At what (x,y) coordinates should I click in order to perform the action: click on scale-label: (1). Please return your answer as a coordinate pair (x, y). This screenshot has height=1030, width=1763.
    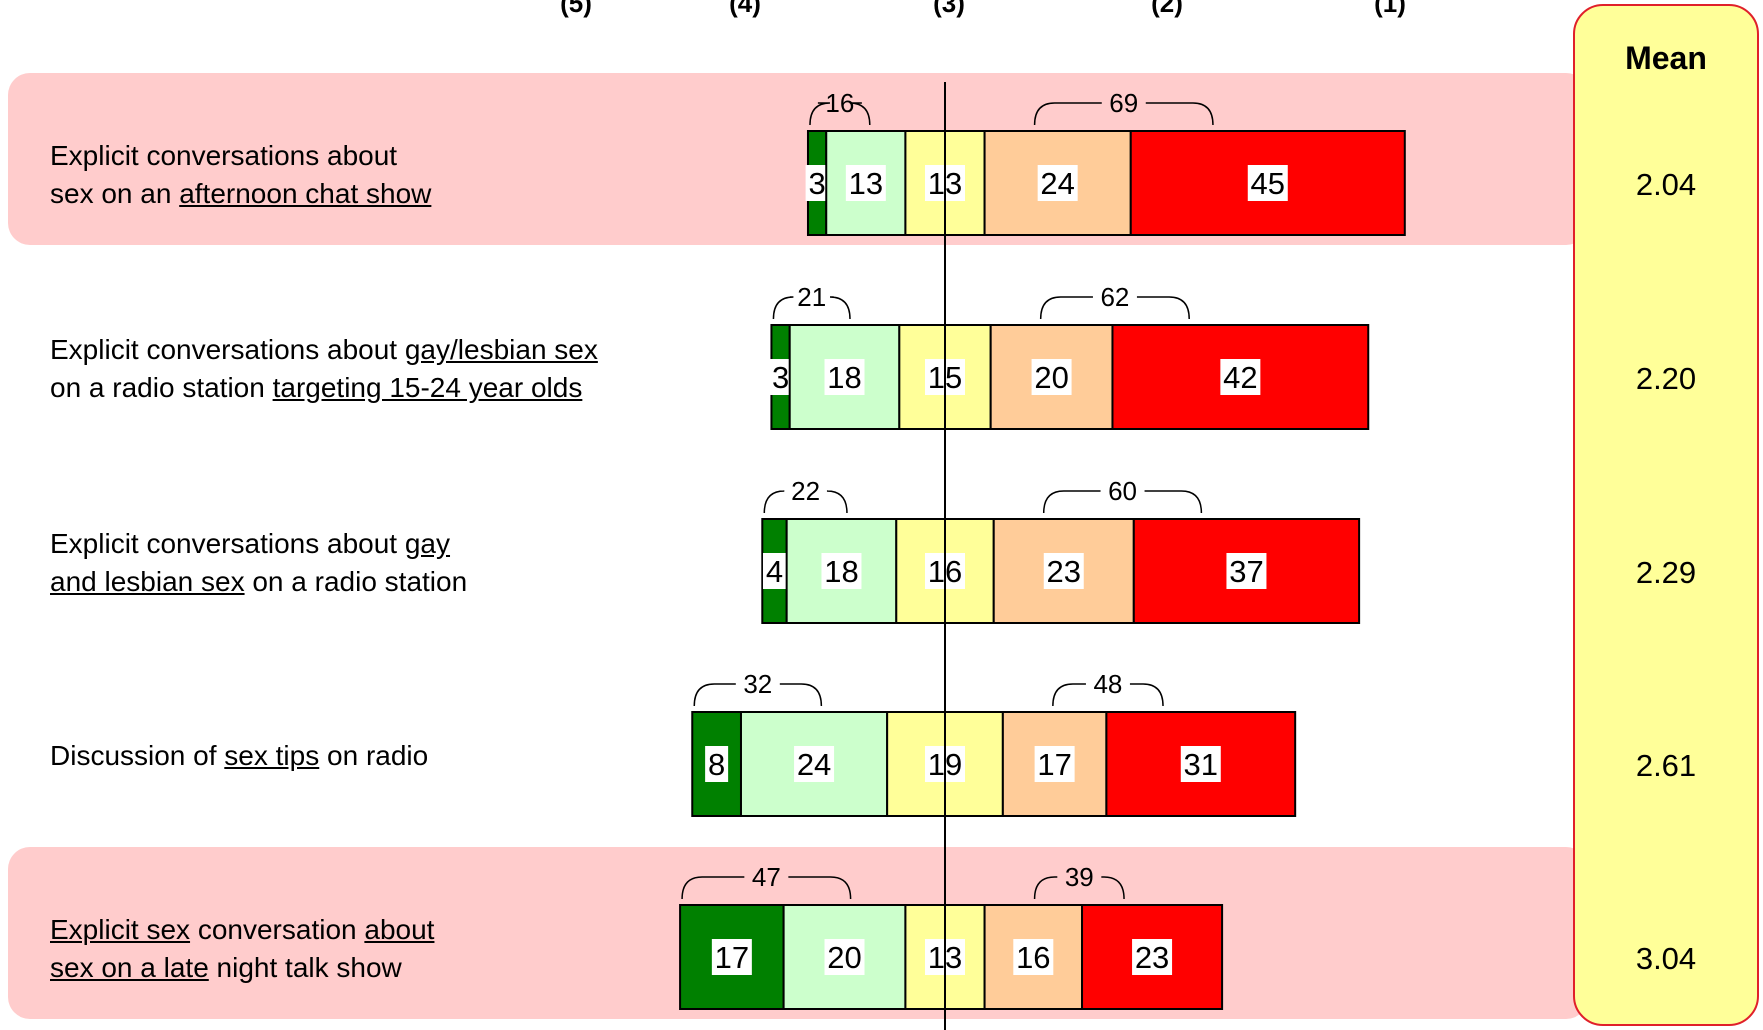
    Looking at the image, I should click on (1390, 9).